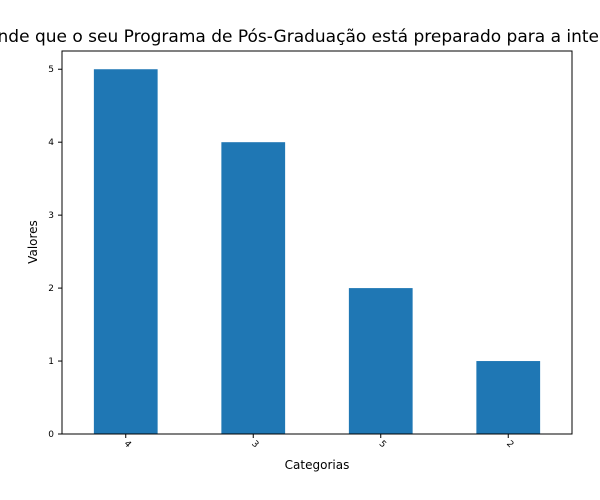  What do you see at coordinates (382, 444) in the screenshot?
I see `x-tick-label: 5` at bounding box center [382, 444].